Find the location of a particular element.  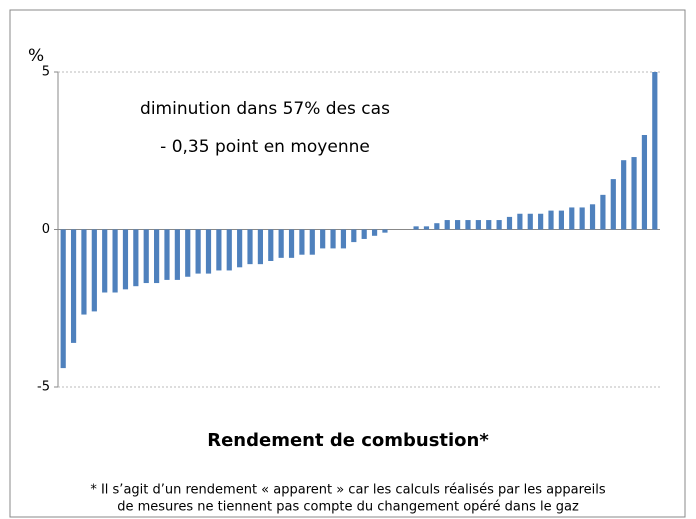

y-tick-label: -5 is located at coordinates (43, 387).